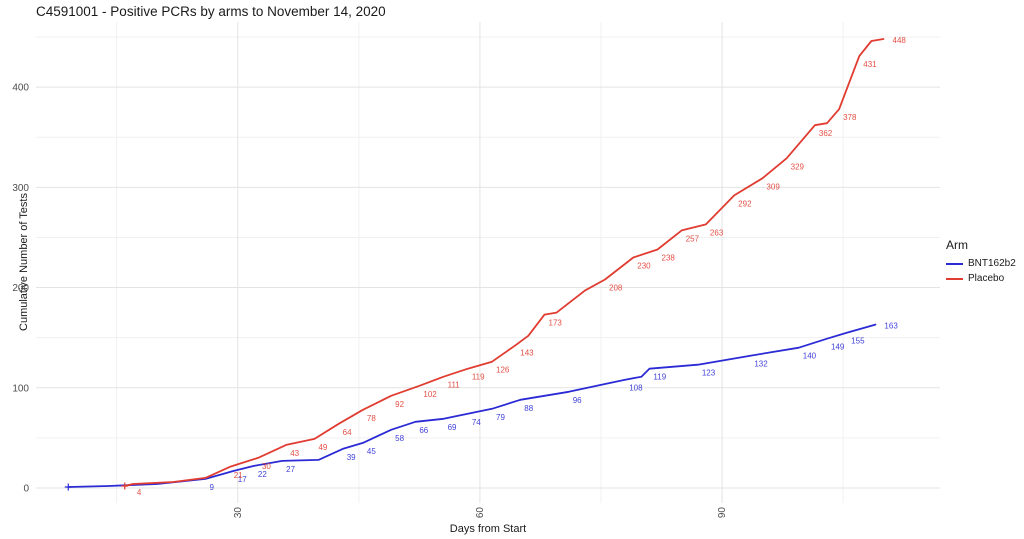  Describe the element at coordinates (423, 430) in the screenshot. I see `data-point-label: 66` at that location.